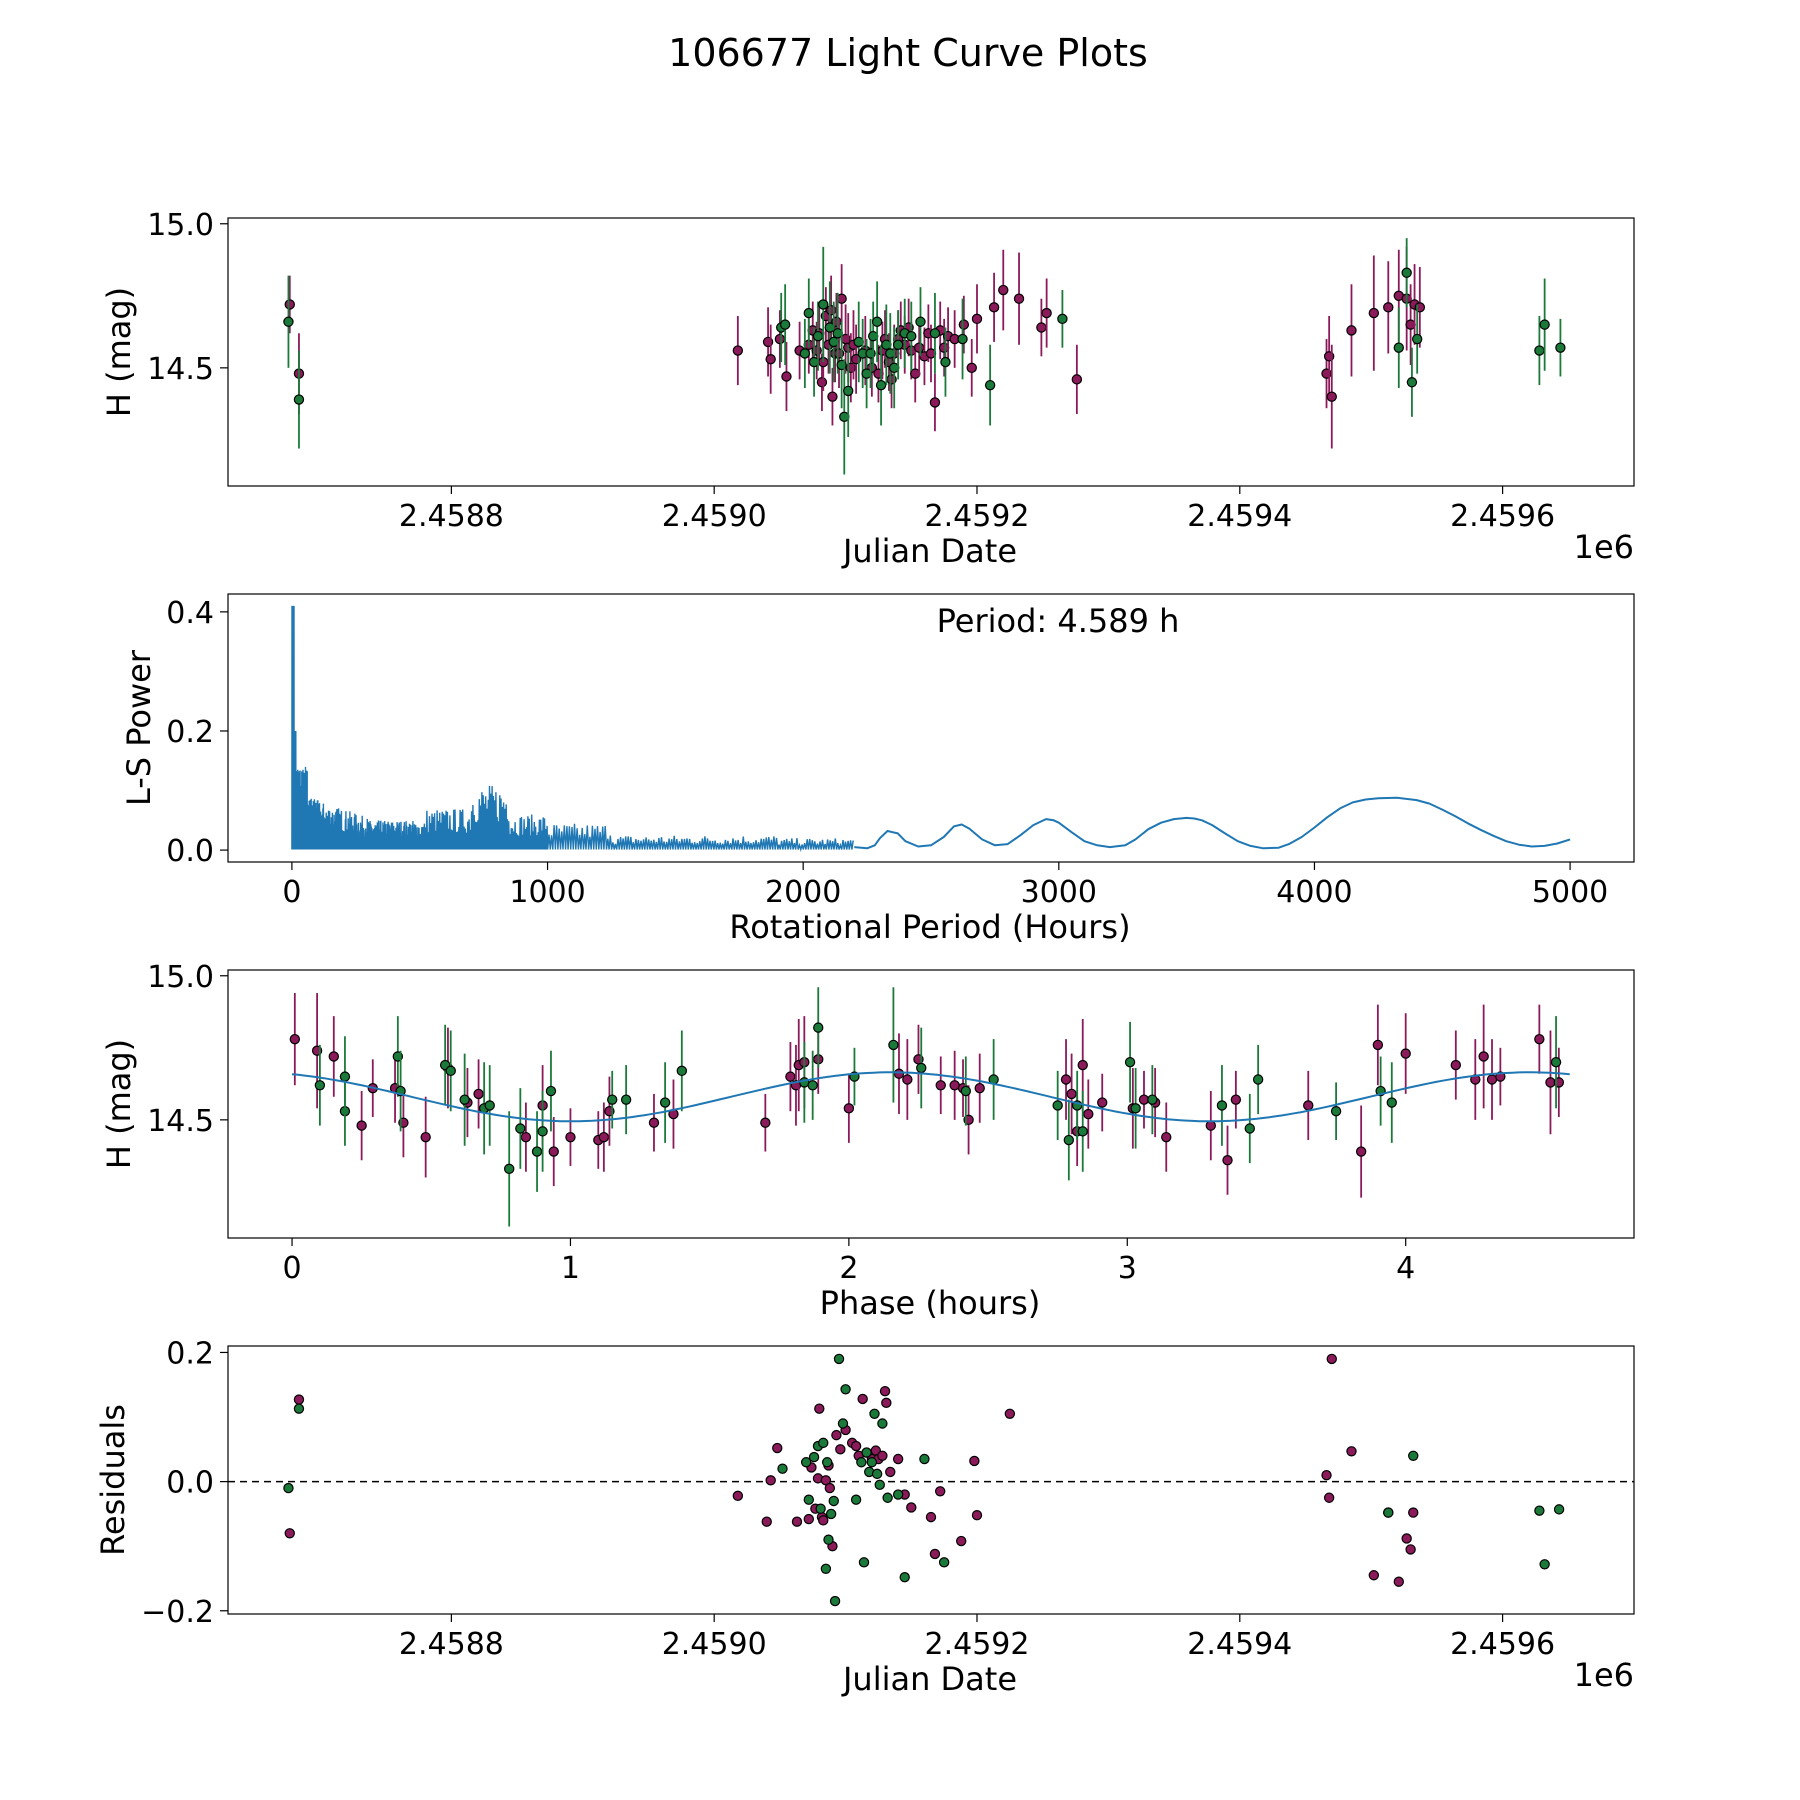 This screenshot has width=1800, height=1800. I want to click on periodogram-xlabel: Rotational Period (Hours), so click(929, 927).